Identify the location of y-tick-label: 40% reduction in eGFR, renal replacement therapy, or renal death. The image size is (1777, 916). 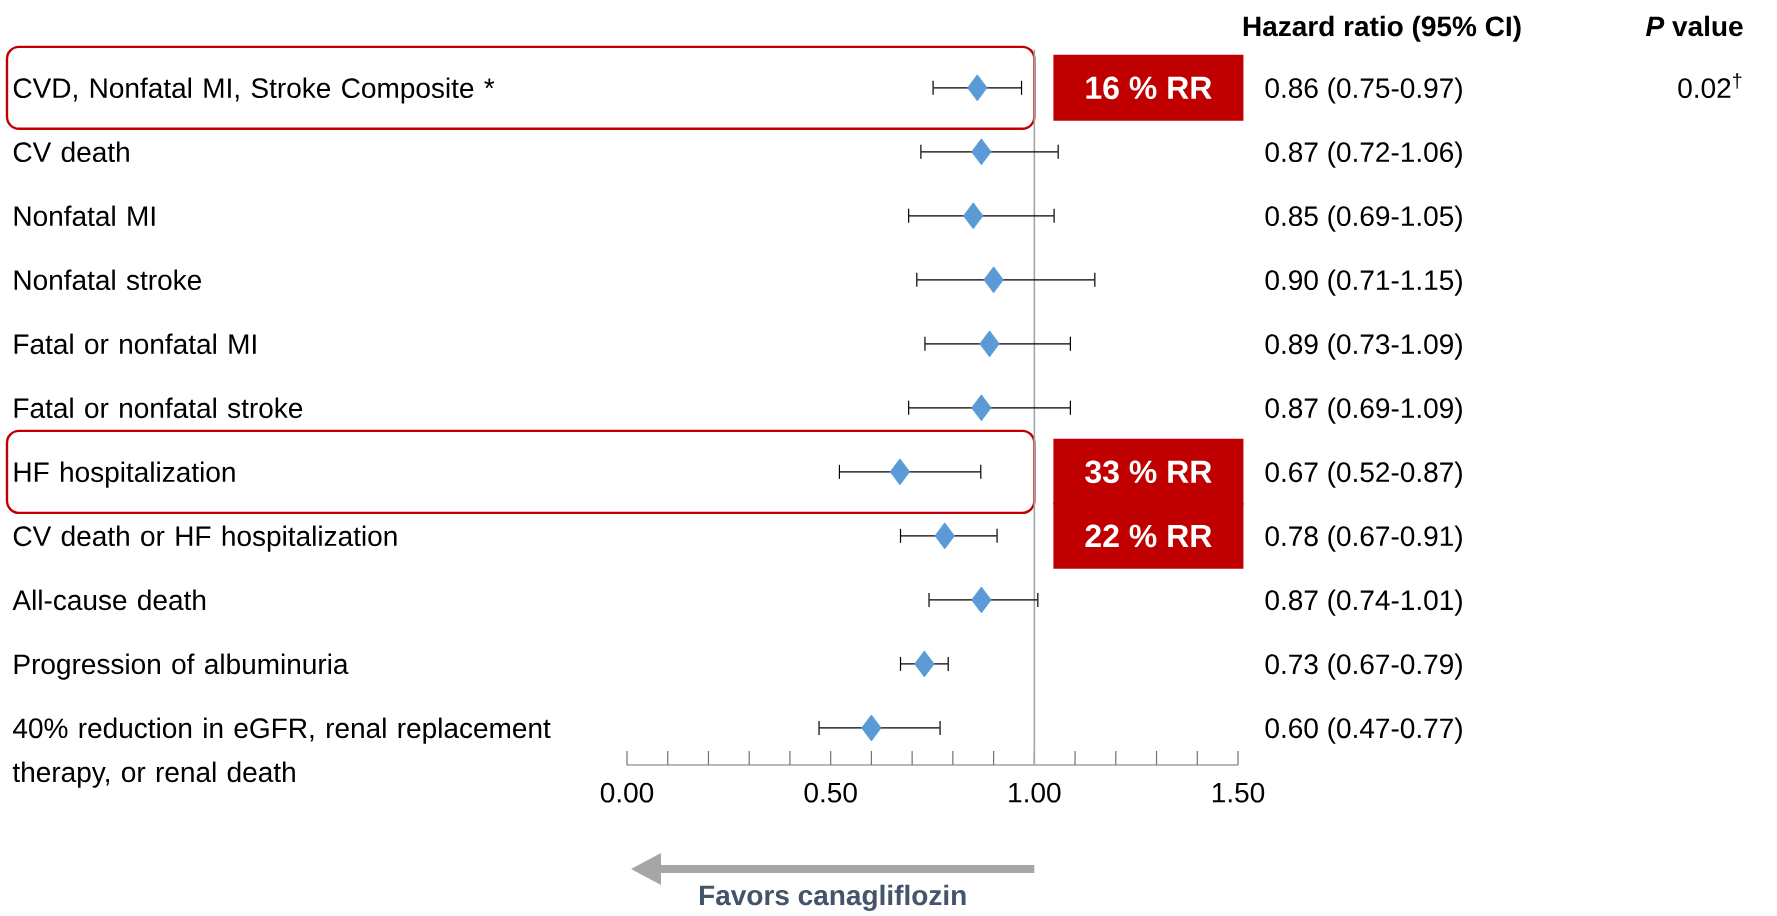
(281, 752).